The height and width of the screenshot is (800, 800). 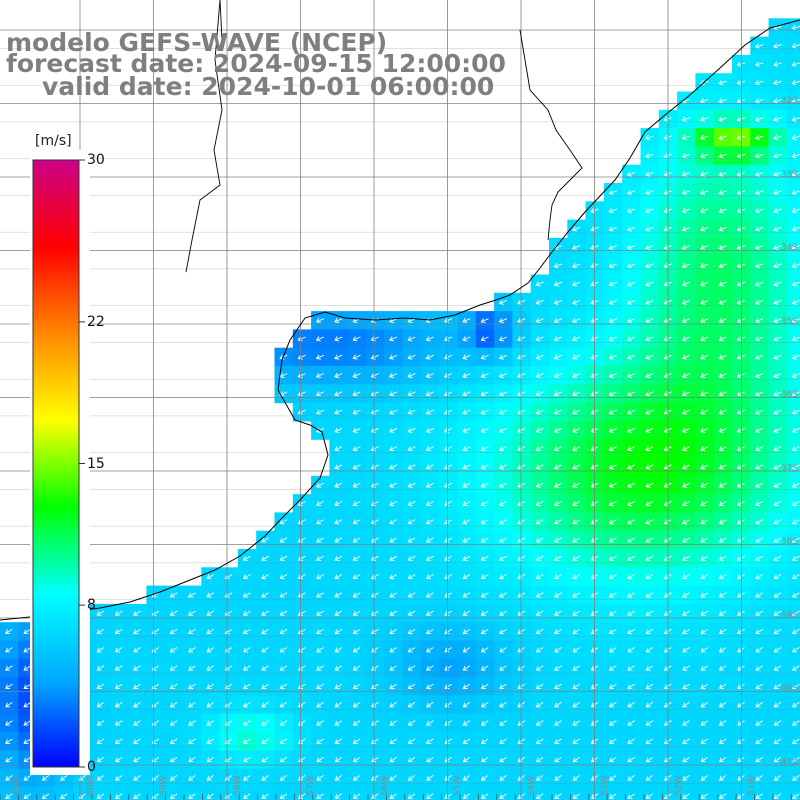 I want to click on latitude-label: 34S, so click(x=789, y=248).